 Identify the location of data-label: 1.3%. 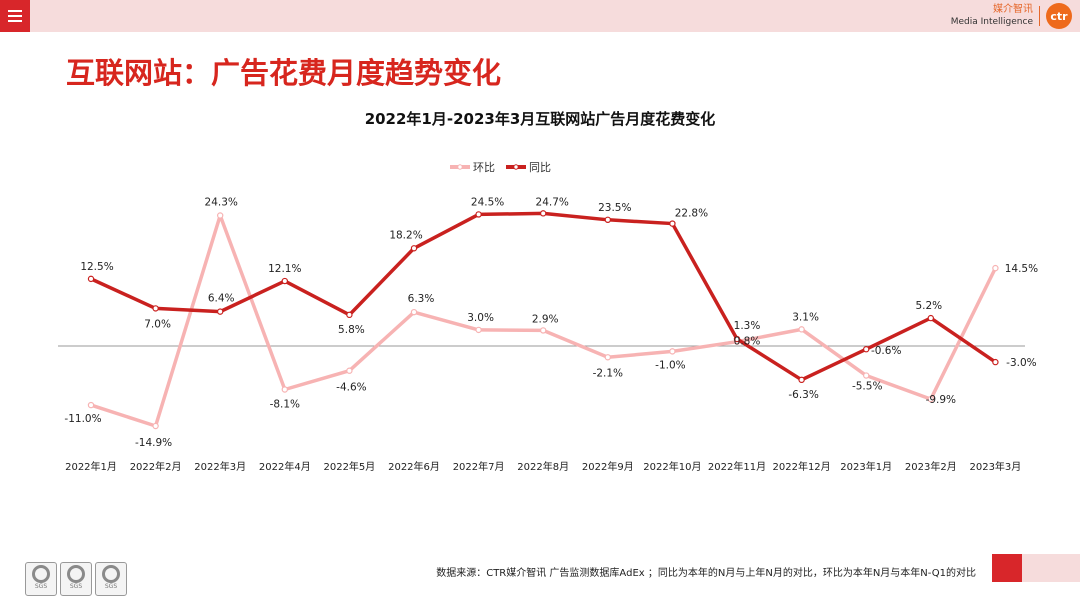
(747, 326).